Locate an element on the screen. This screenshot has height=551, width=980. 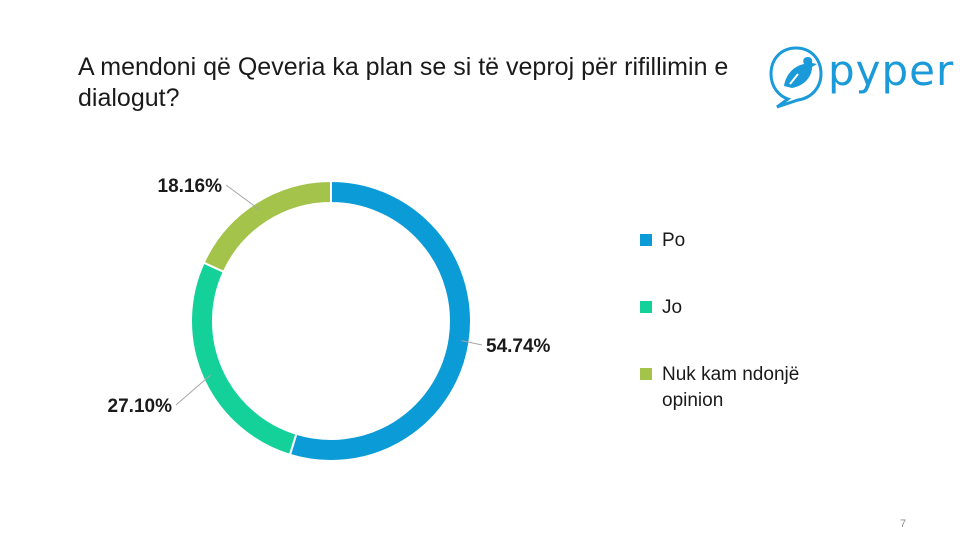
legend-item-jo: Jo is located at coordinates (750, 308).